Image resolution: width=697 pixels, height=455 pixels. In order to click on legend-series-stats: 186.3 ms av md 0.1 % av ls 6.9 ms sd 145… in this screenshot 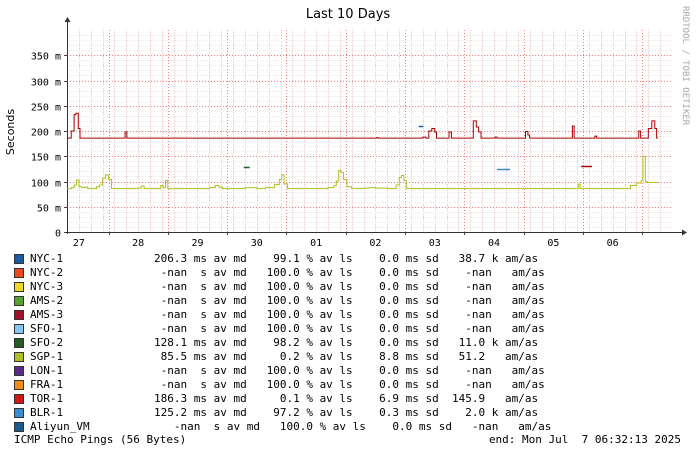, I will do `click(346, 398)`.